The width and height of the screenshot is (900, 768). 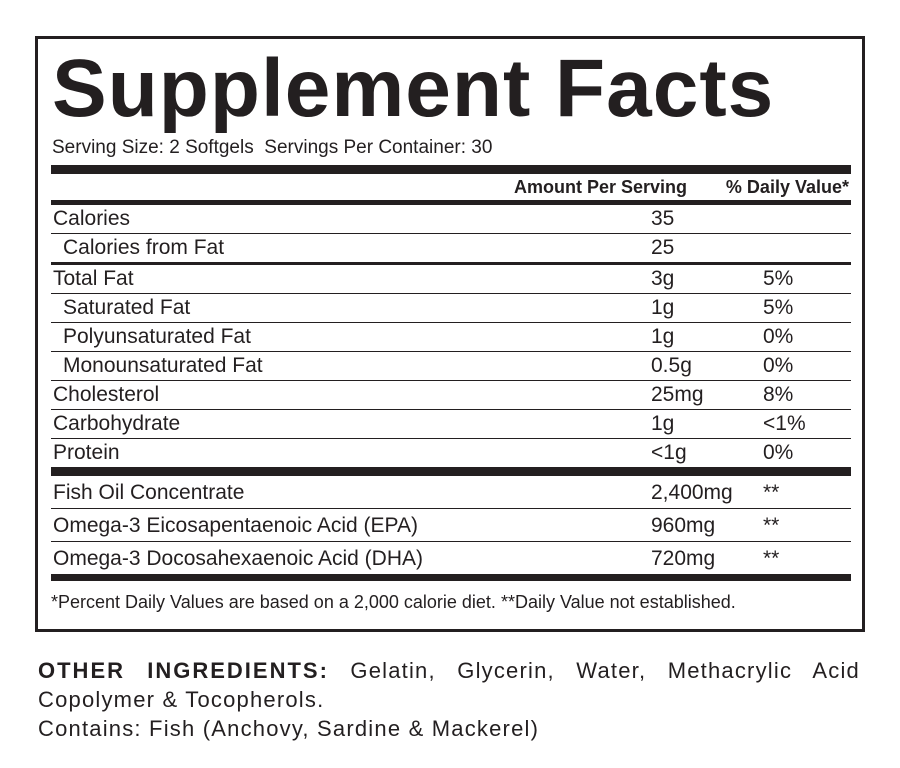 I want to click on amount: <1g, so click(x=669, y=452).